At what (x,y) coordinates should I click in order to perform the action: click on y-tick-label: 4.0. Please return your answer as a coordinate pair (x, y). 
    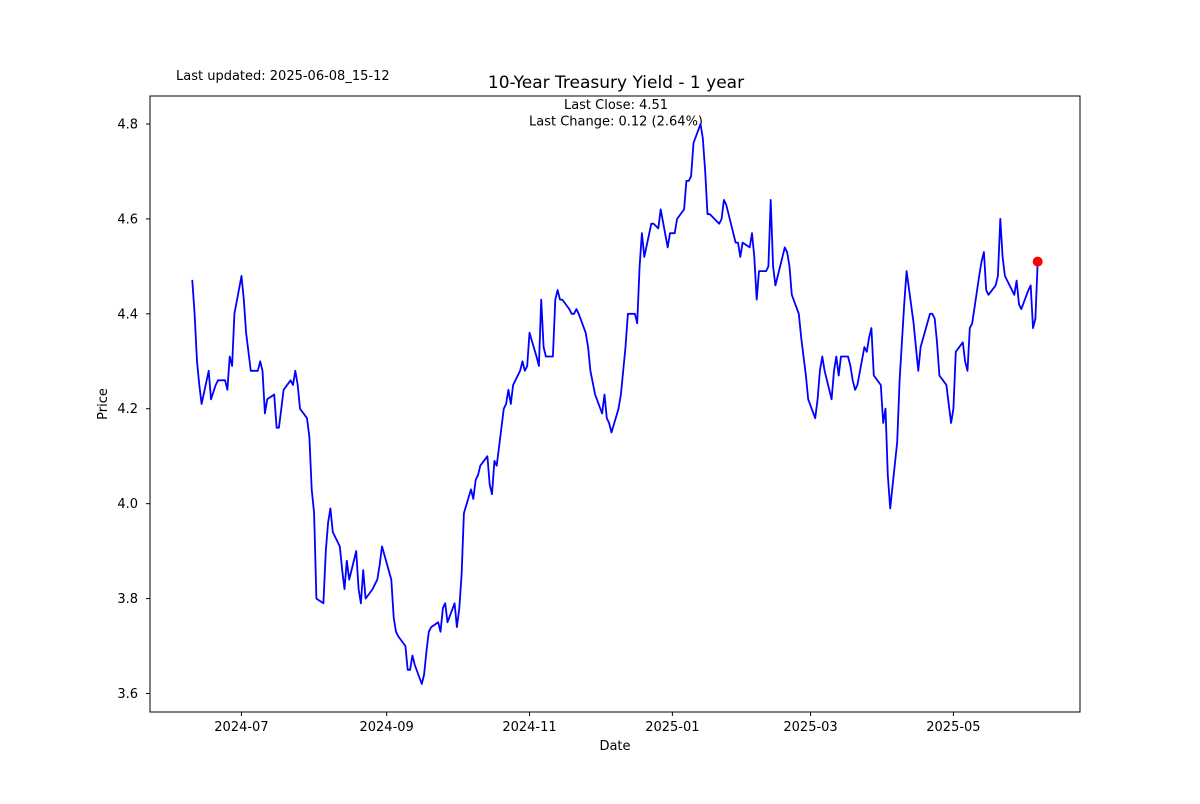
    Looking at the image, I should click on (127, 504).